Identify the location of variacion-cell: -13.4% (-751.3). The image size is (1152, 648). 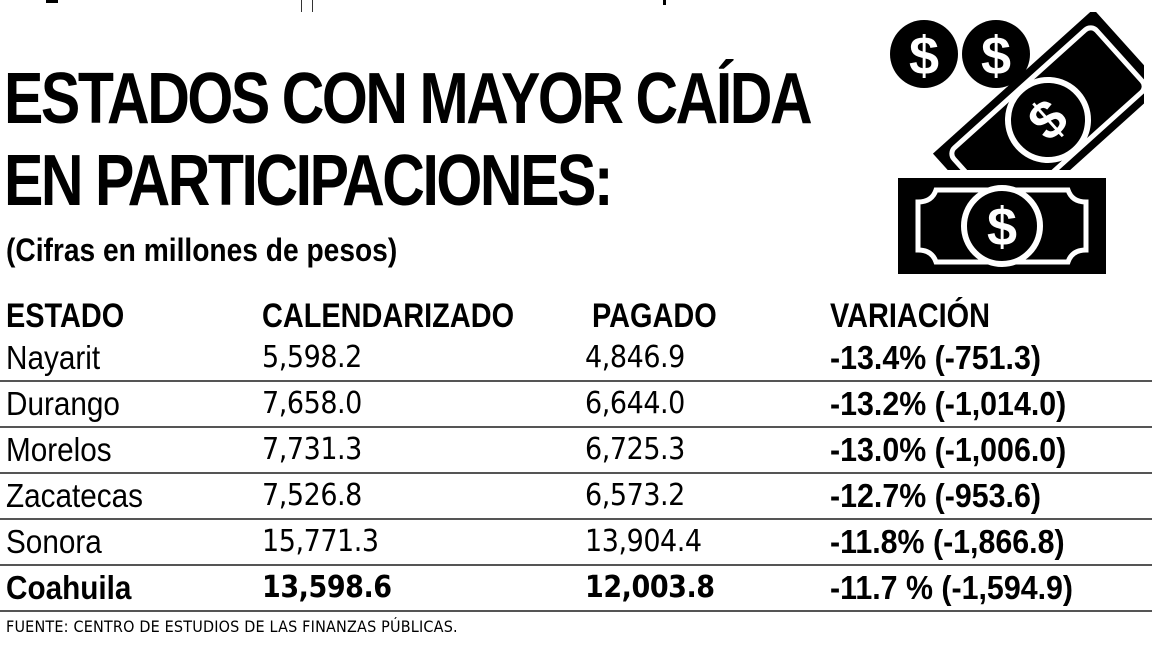
(935, 357).